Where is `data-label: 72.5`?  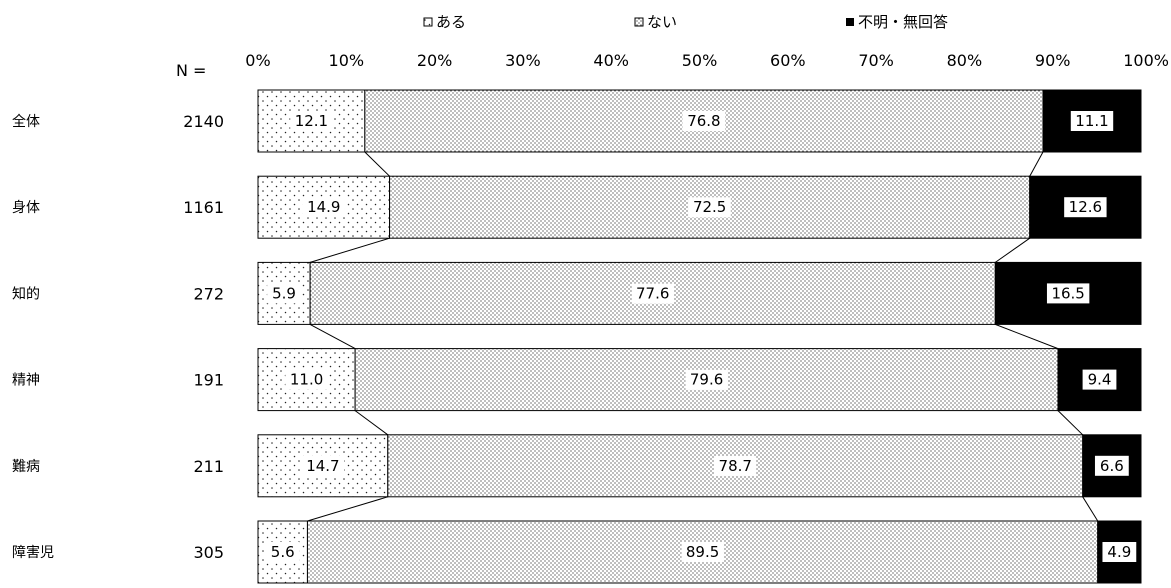 data-label: 72.5 is located at coordinates (709, 207).